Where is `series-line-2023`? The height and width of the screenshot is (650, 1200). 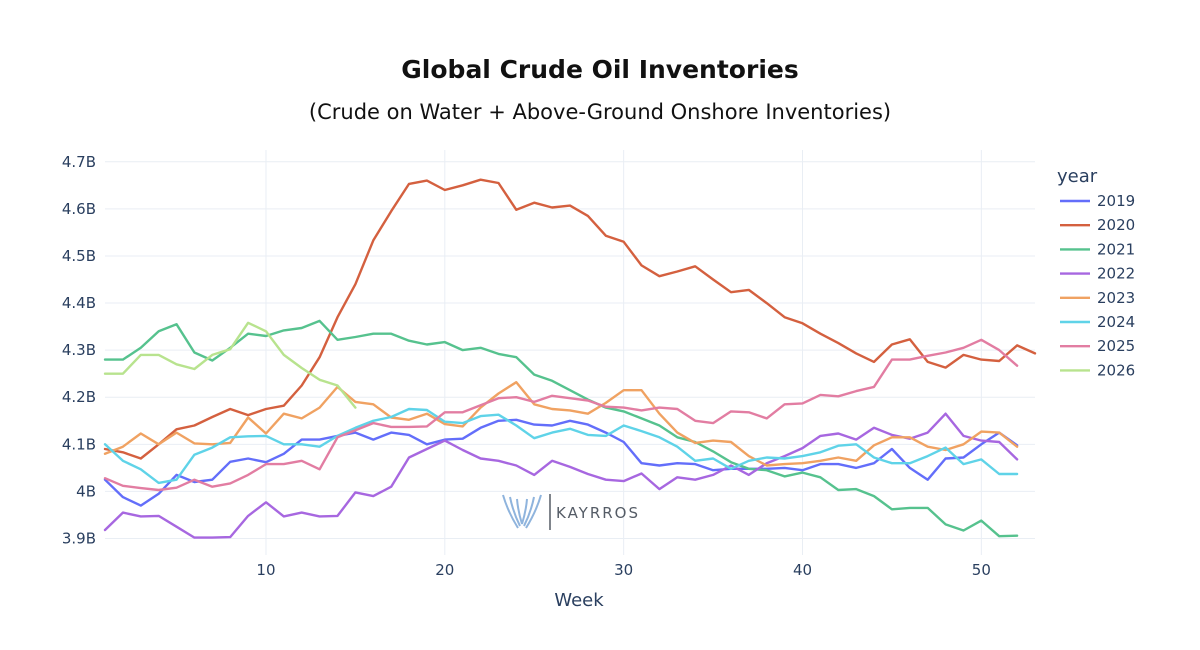
series-line-2023 is located at coordinates (561, 424).